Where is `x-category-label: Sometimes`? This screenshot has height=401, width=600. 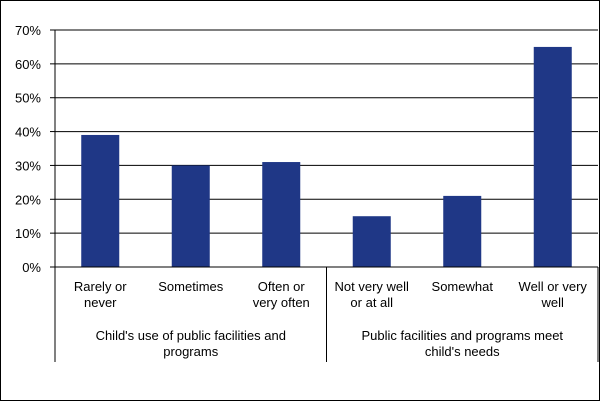
x-category-label: Sometimes is located at coordinates (191, 286).